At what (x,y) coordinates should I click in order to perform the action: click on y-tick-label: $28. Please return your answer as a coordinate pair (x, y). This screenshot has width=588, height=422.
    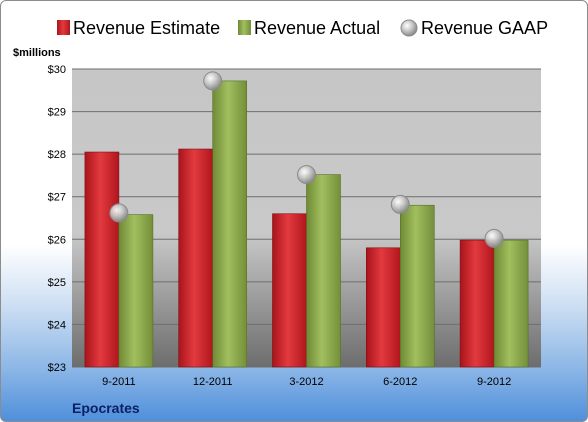
    Looking at the image, I should click on (57, 155).